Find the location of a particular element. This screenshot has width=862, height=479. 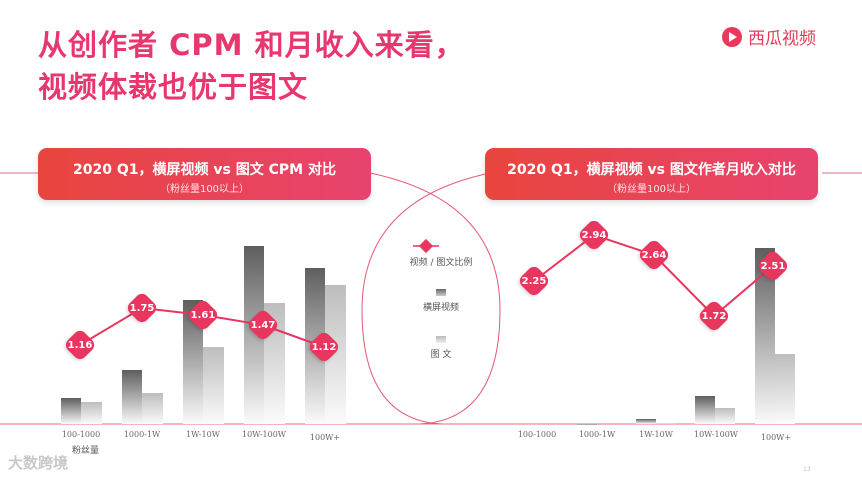

page-number: 13 is located at coordinates (807, 469).